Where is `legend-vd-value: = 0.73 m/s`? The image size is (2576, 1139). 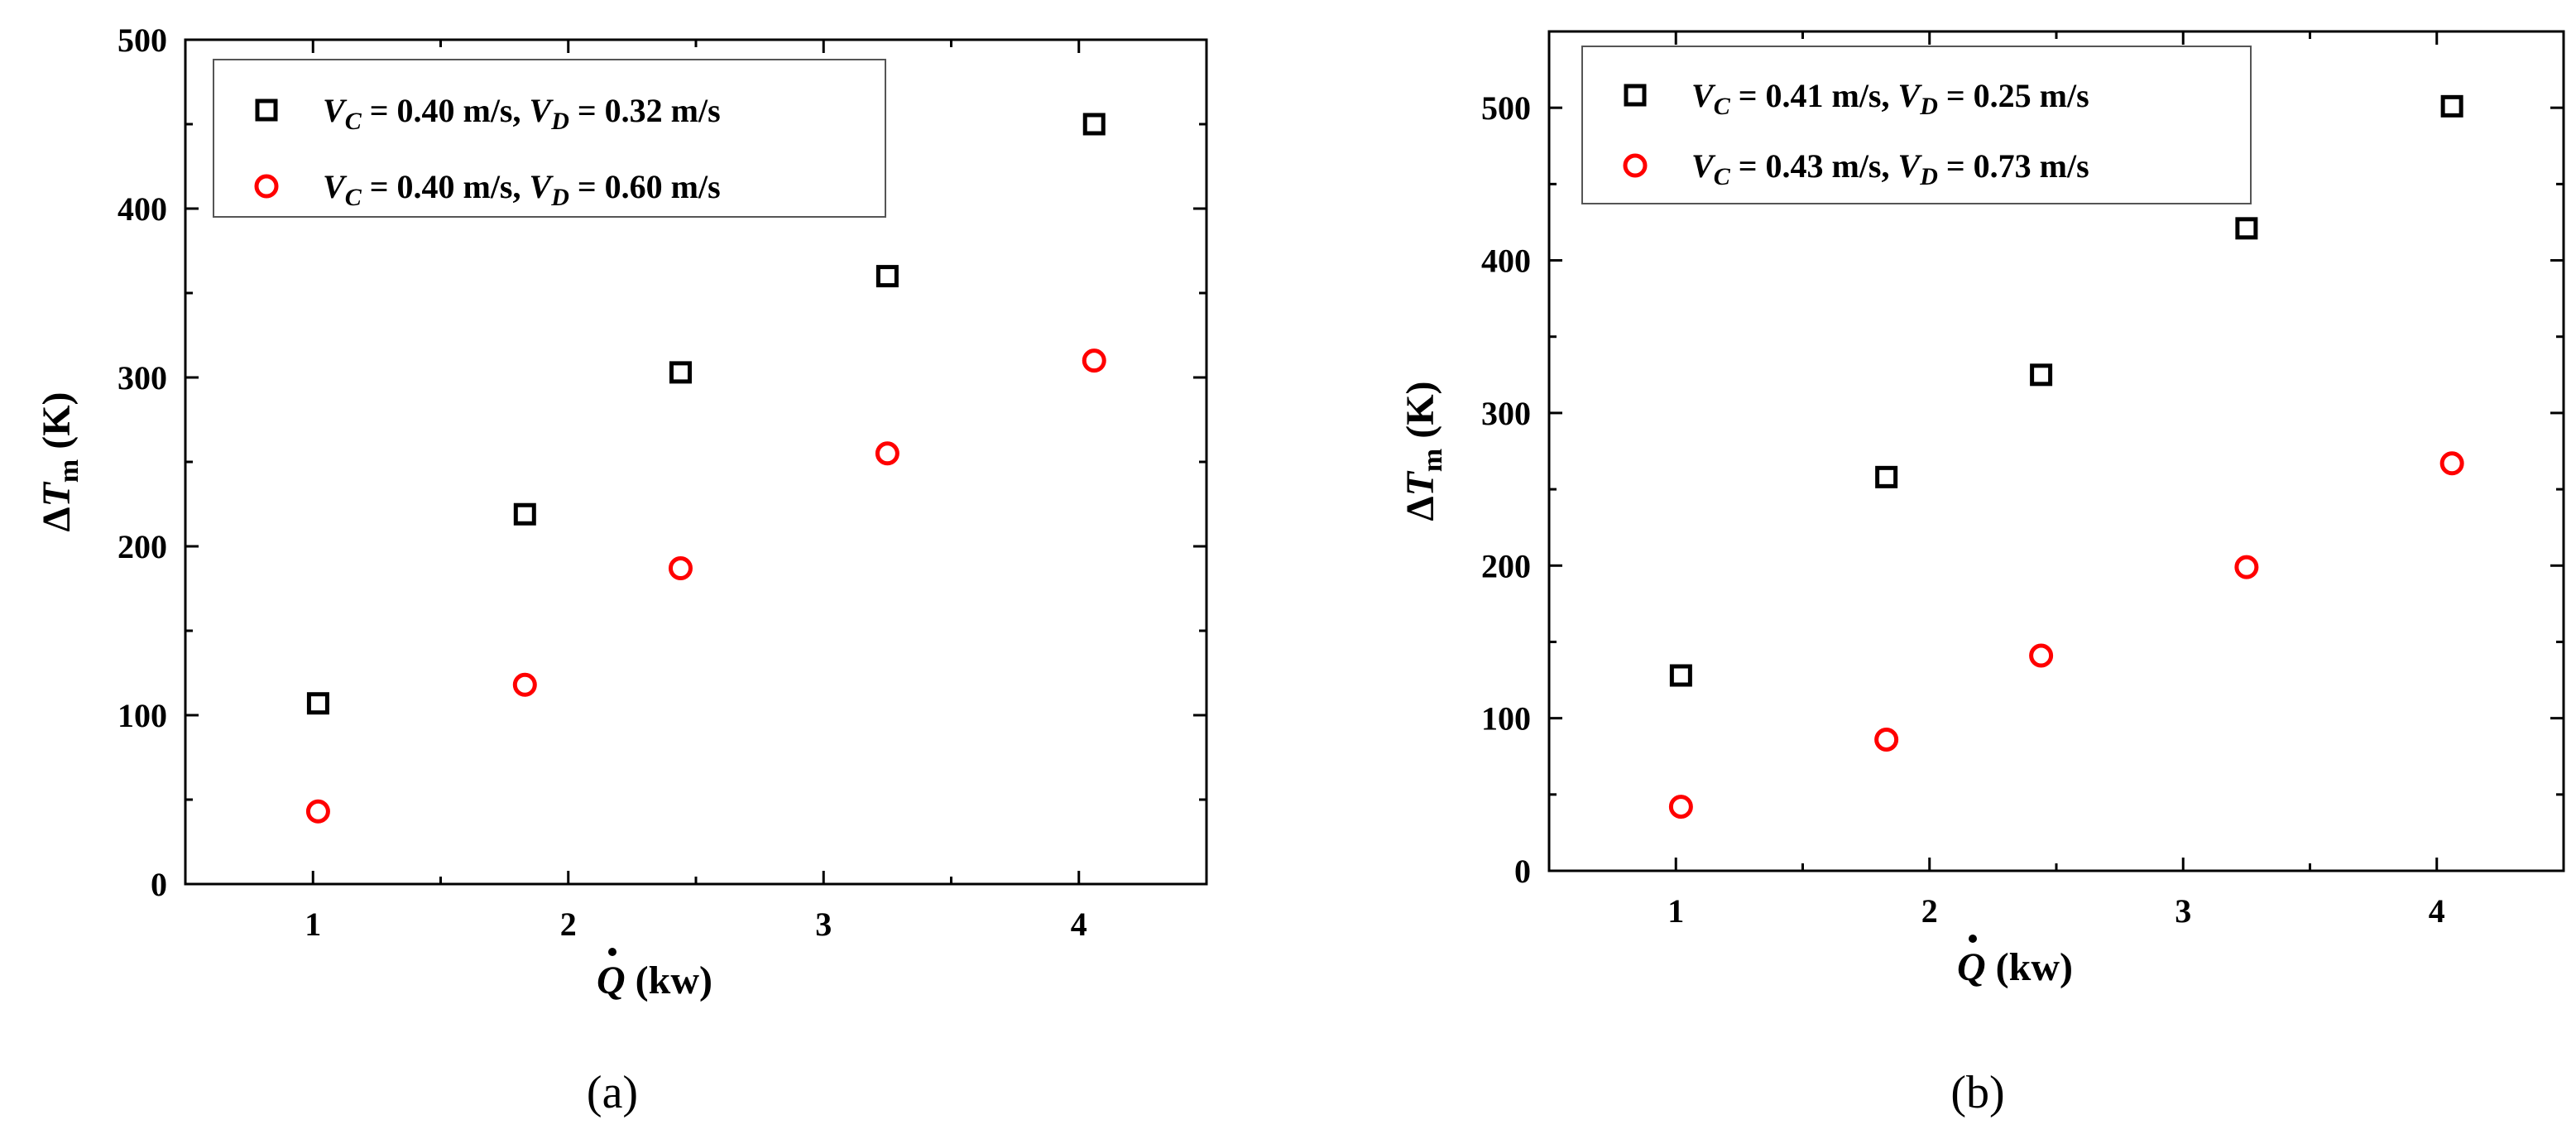
legend-vd-value: = 0.73 m/s is located at coordinates (2014, 166).